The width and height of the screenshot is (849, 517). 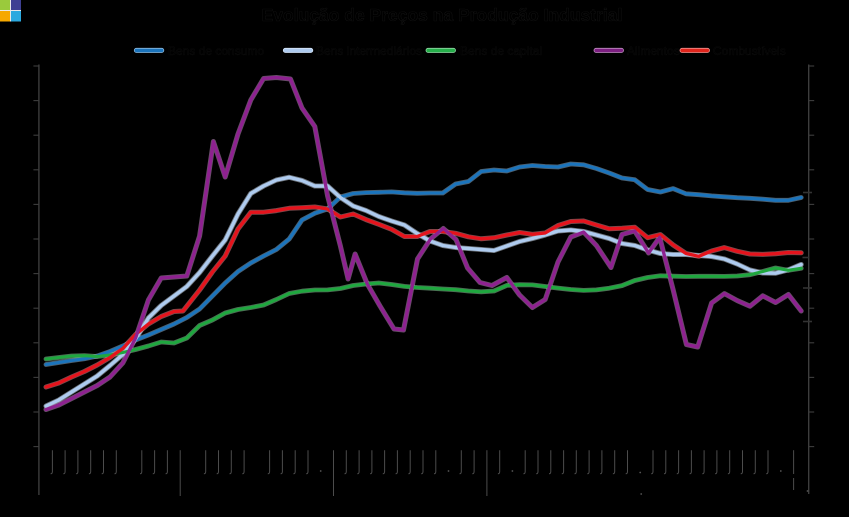 I want to click on svg-text: Combustíveis, so click(x=749, y=51).